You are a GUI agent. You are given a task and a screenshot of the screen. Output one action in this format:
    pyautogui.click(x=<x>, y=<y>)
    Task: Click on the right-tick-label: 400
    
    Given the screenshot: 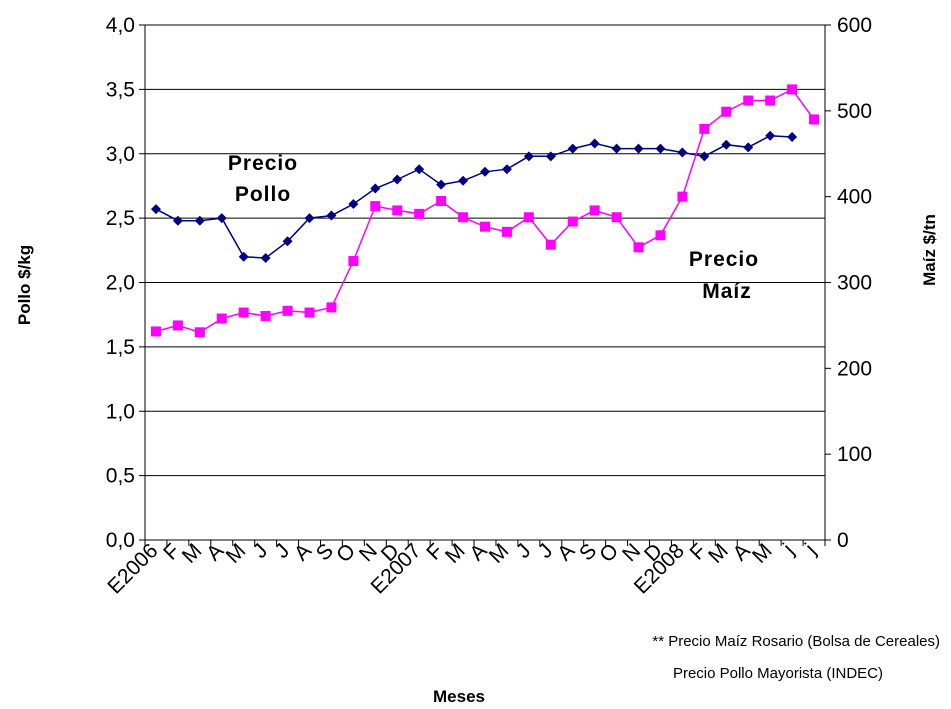 What is the action you would take?
    pyautogui.click(x=854, y=197)
    